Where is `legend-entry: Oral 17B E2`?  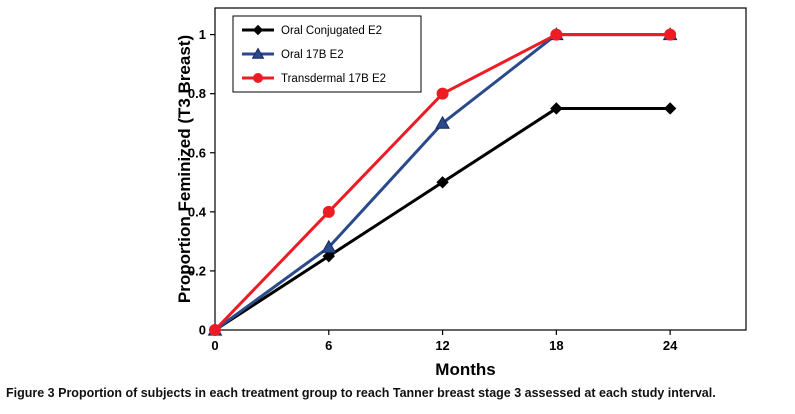 legend-entry: Oral 17B E2 is located at coordinates (293, 54).